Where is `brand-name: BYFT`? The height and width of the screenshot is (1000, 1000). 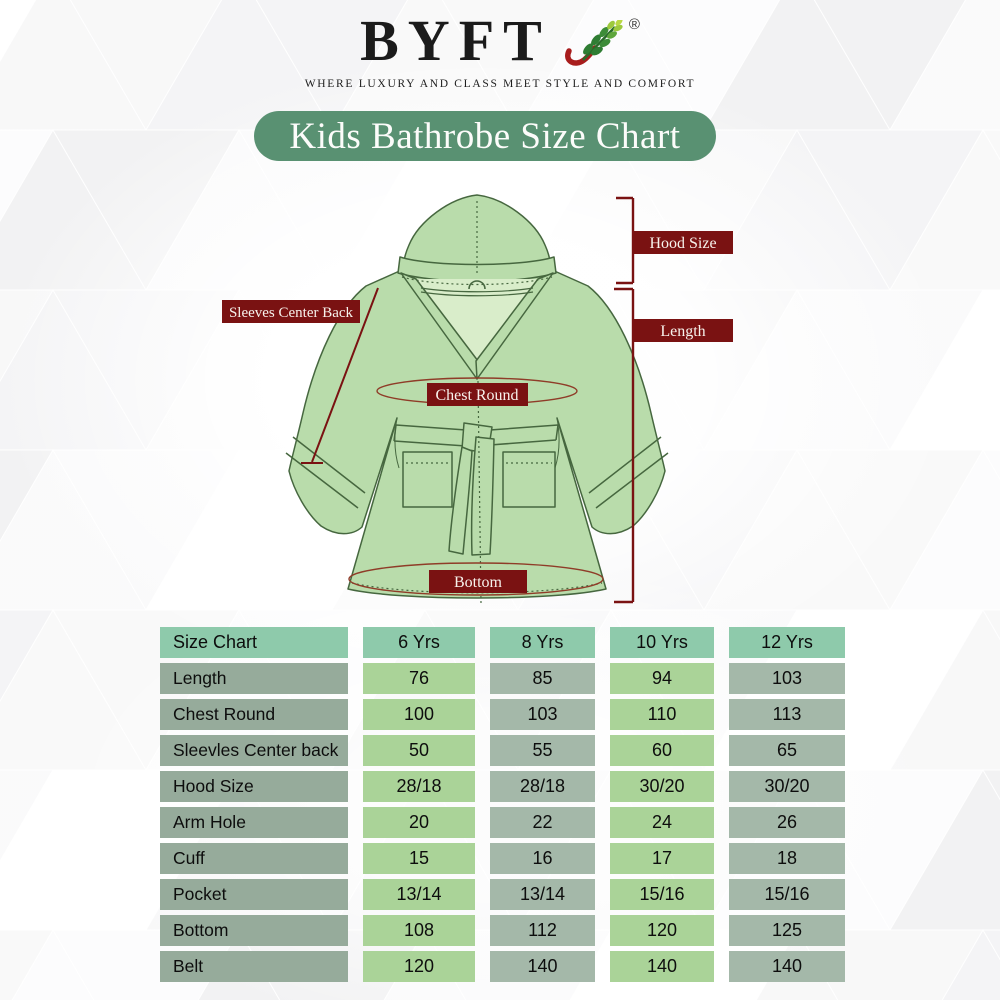
brand-name: BYFT is located at coordinates (455, 40).